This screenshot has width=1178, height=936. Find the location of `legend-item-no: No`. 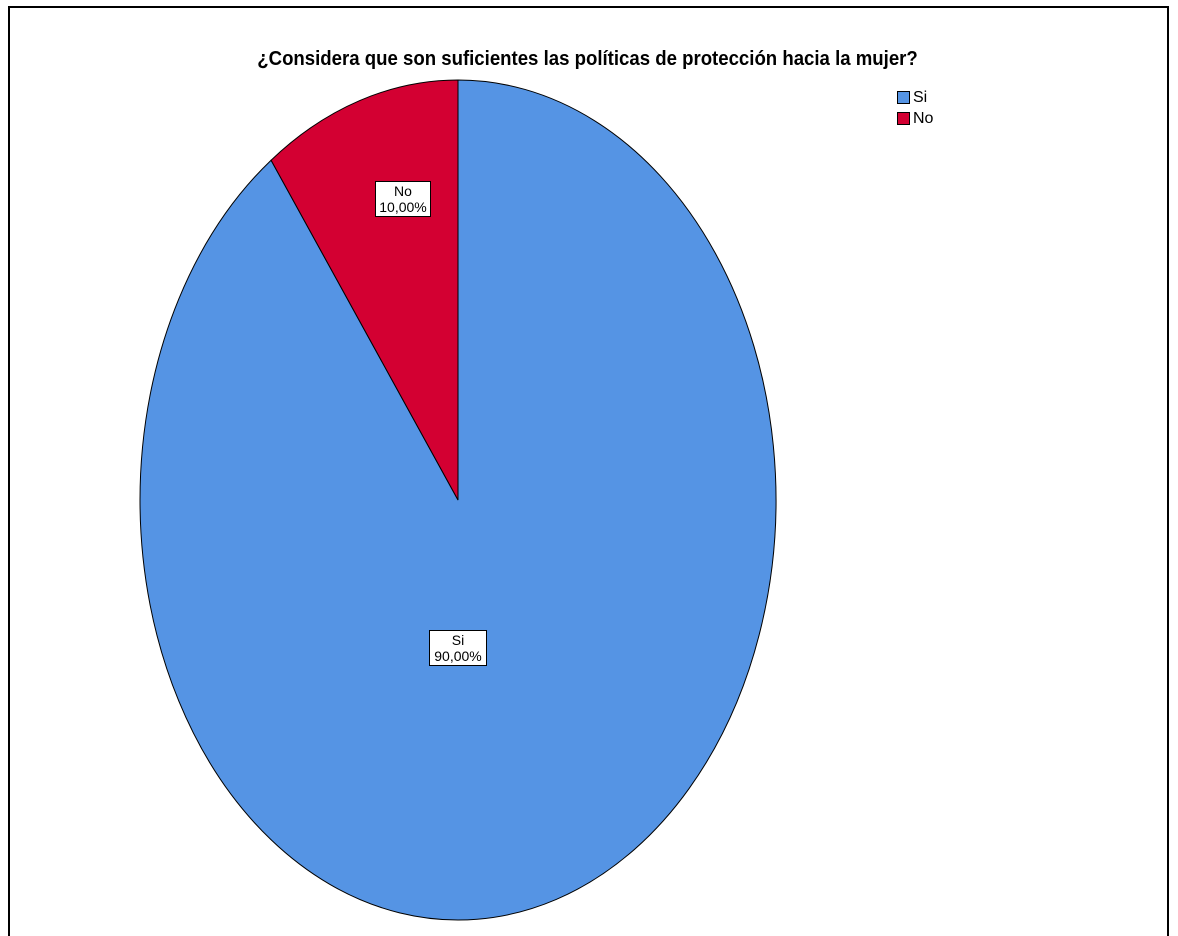

legend-item-no: No is located at coordinates (915, 118).